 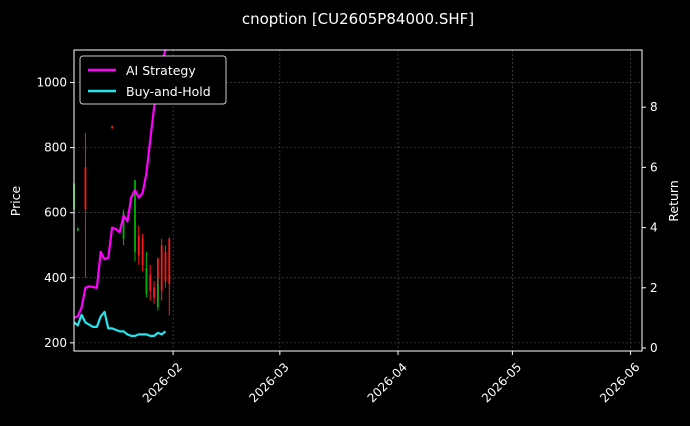 I want to click on x-axis: 2026-02 2026-03 2026-04 2026-05 2026-06, so click(x=391, y=378).